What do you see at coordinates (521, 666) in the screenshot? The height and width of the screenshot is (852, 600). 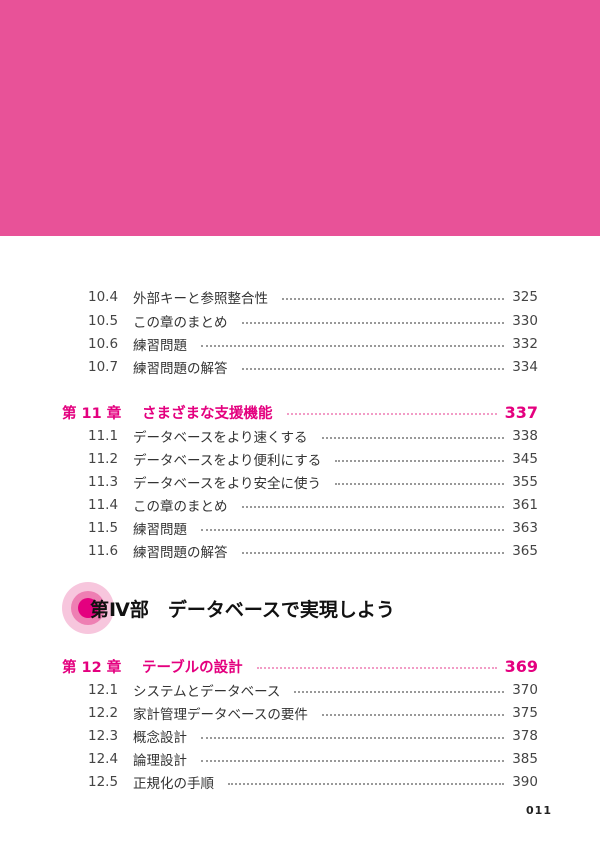 I see `entry-page: 369` at bounding box center [521, 666].